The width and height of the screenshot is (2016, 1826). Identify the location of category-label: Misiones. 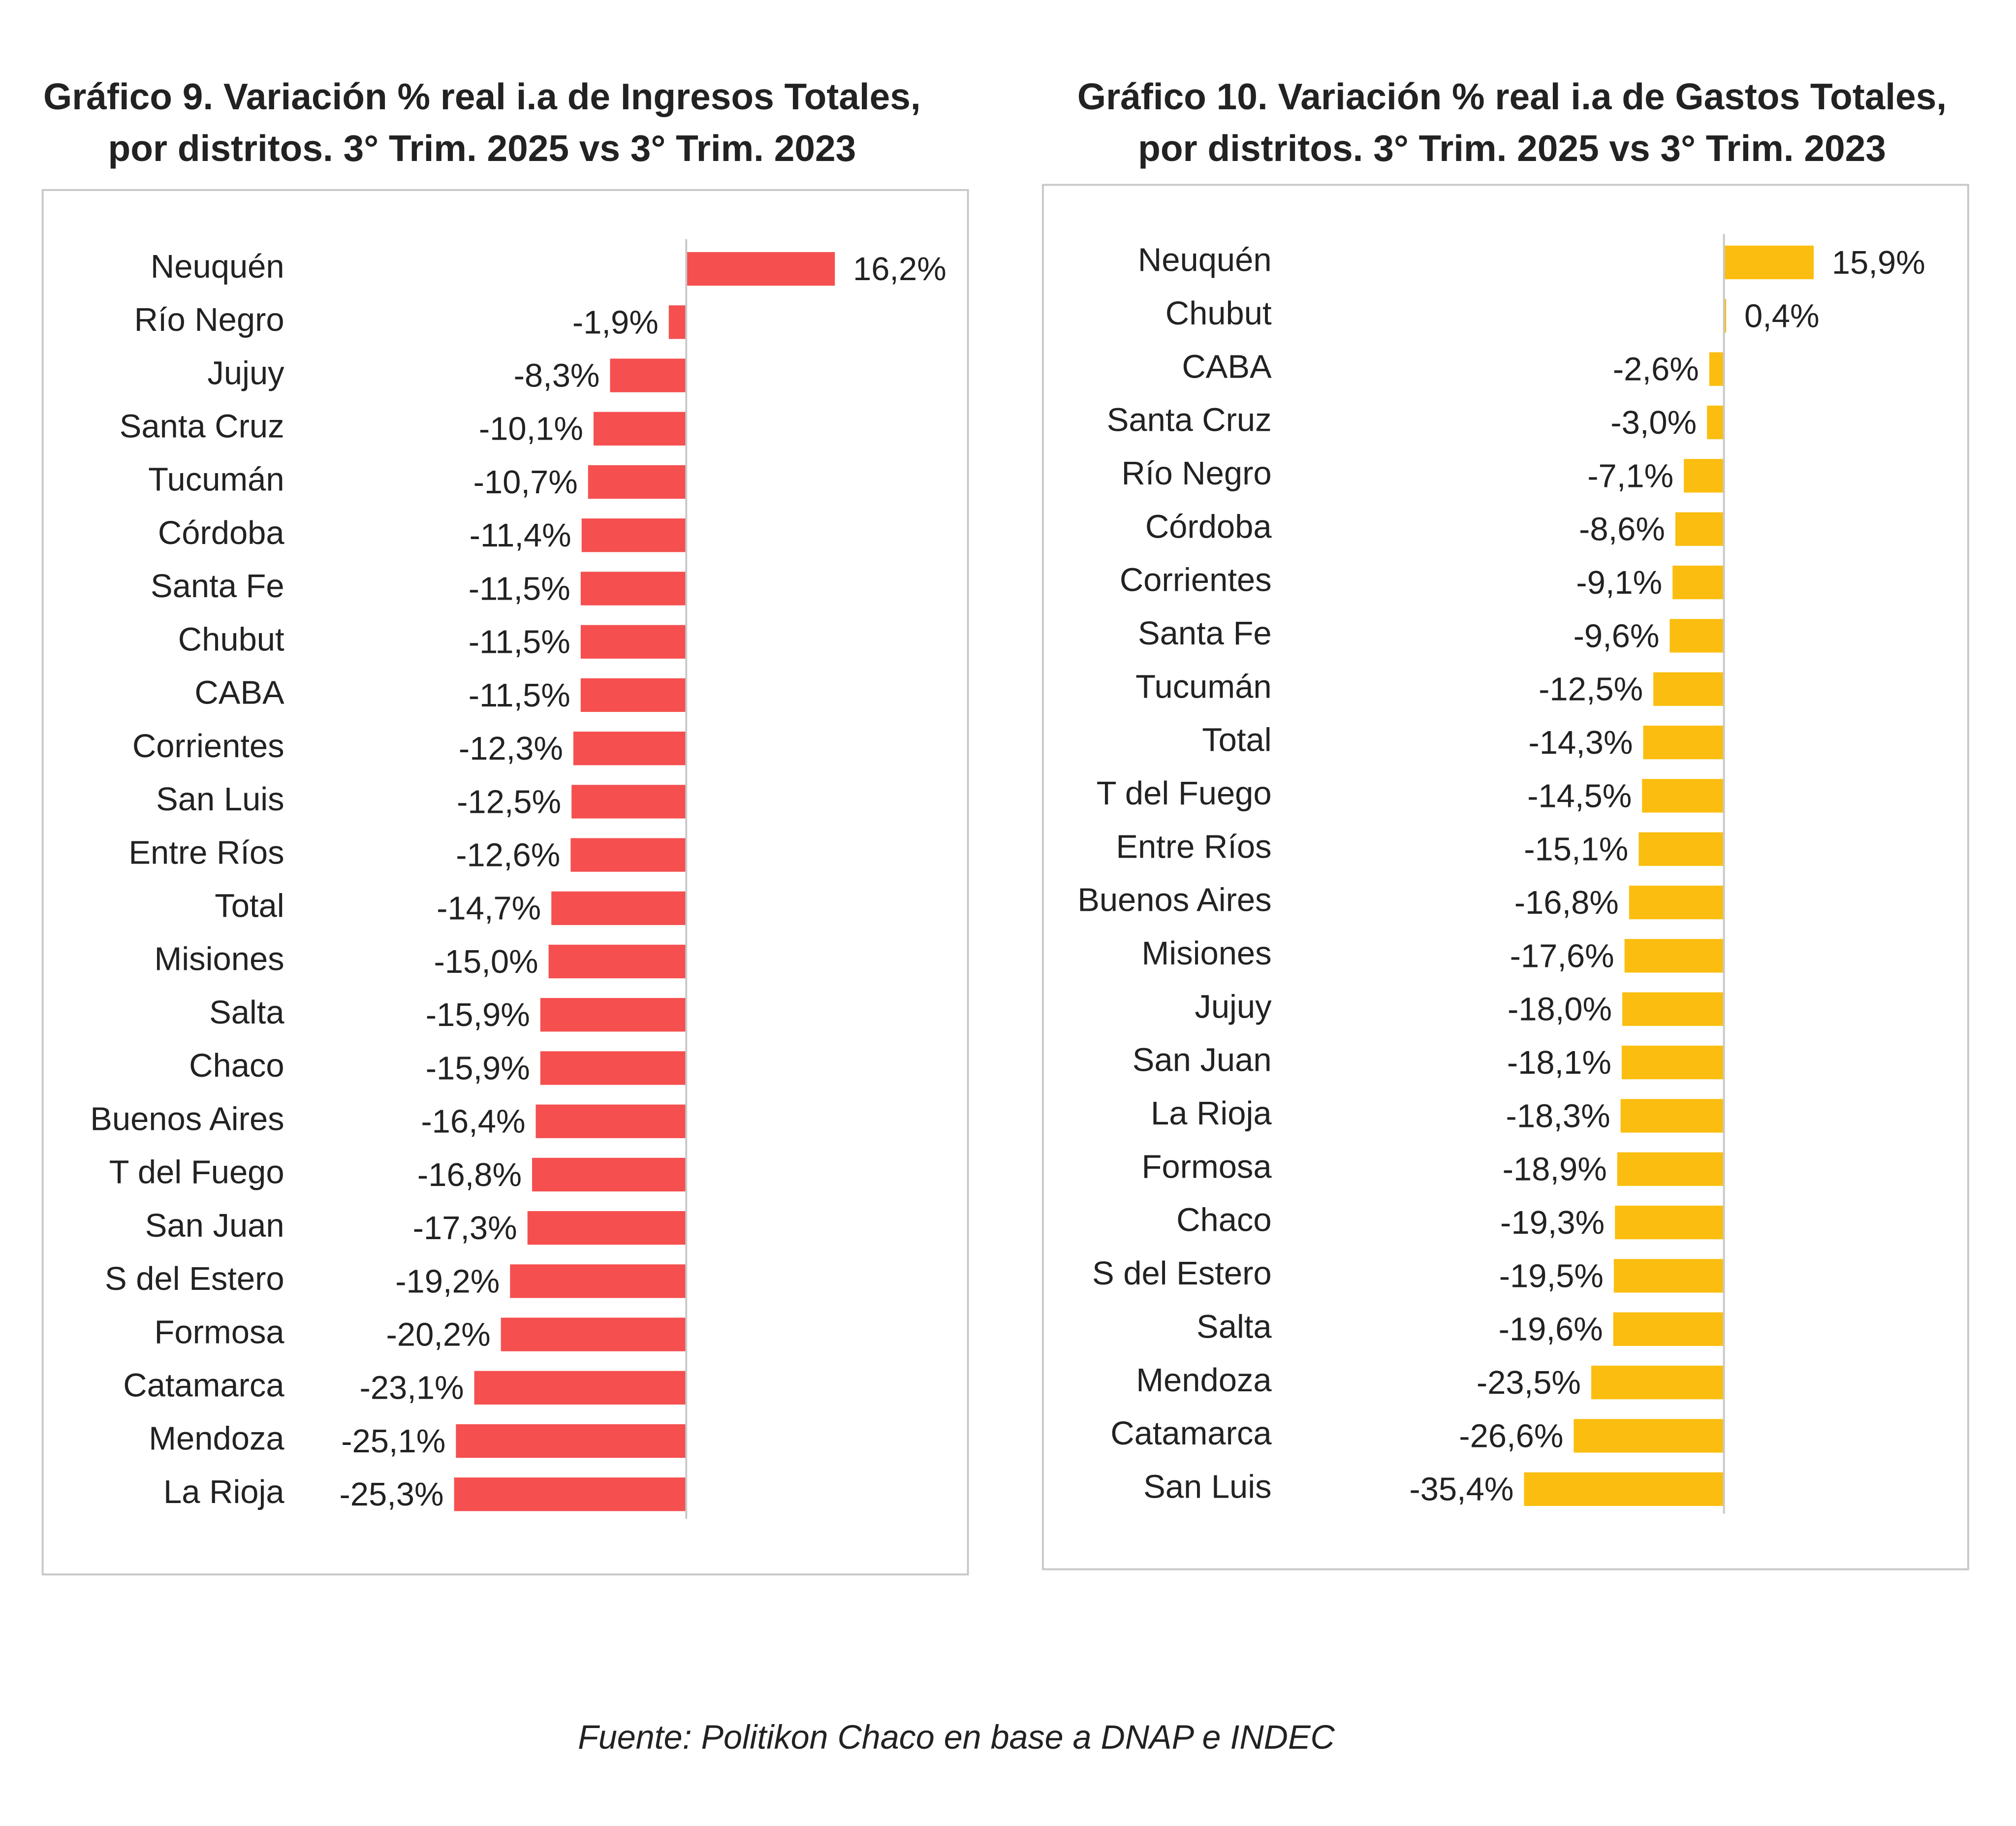
(1207, 954).